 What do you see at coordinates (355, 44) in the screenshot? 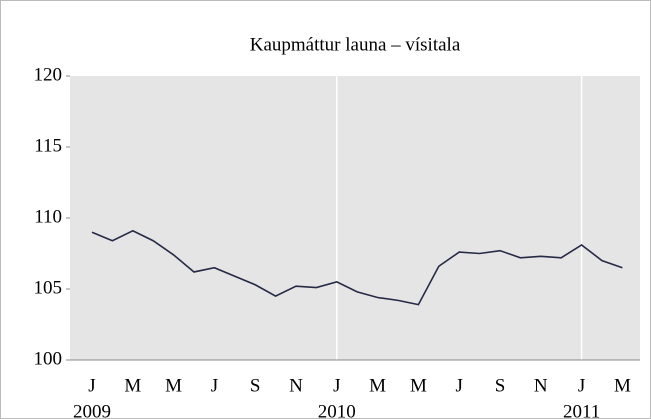
I see `chart-title: Kaupmáttur launa – vísitala` at bounding box center [355, 44].